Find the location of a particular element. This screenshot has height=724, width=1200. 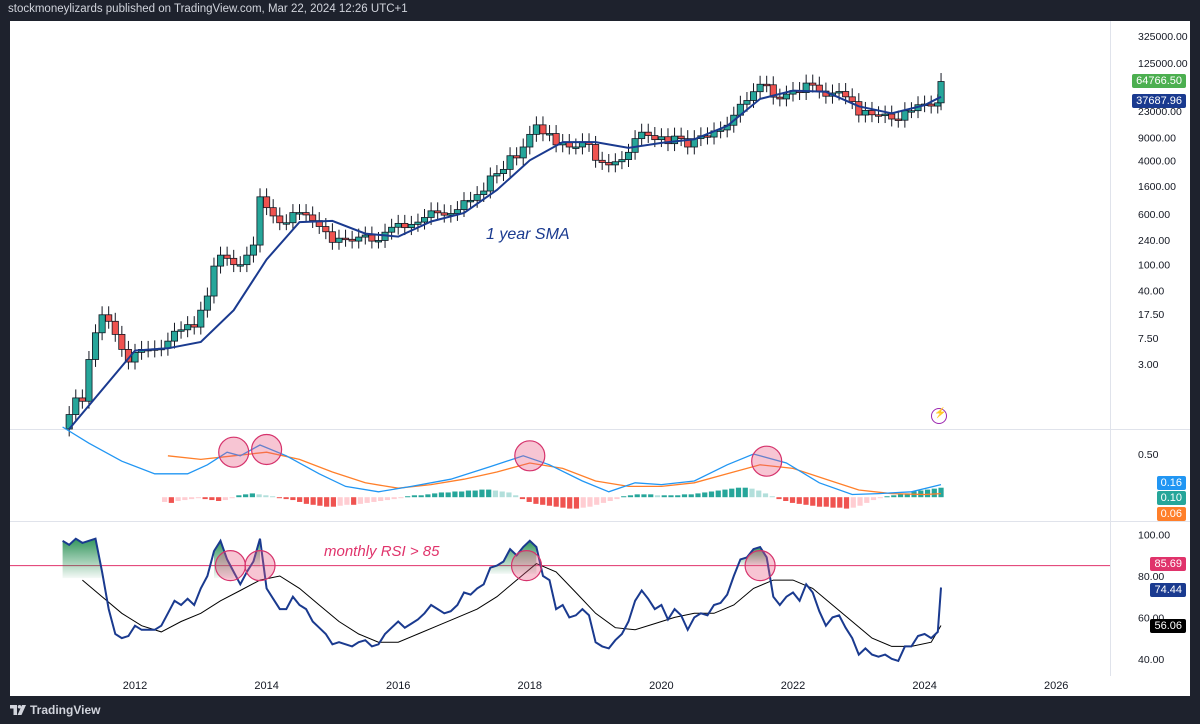

lightning-icon is located at coordinates (939, 416).